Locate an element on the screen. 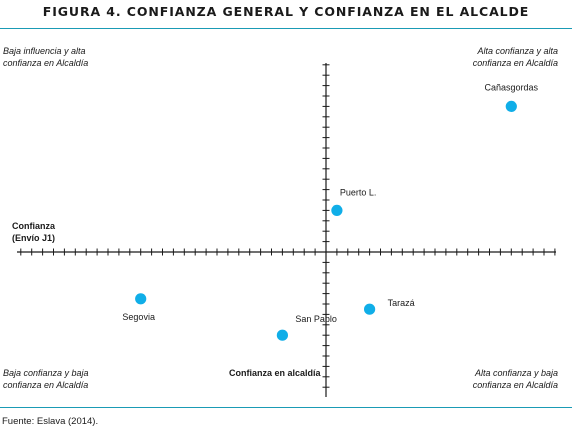  data-point-label: San Pablo is located at coordinates (316, 319).